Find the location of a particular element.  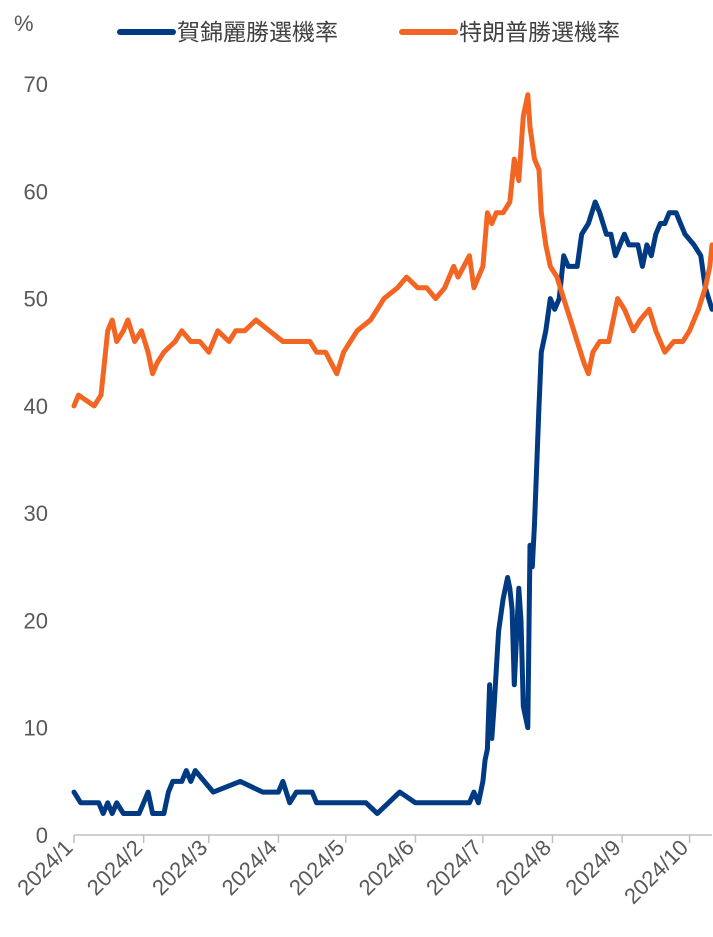

x-tick-label: 2024/9 is located at coordinates (592, 867).